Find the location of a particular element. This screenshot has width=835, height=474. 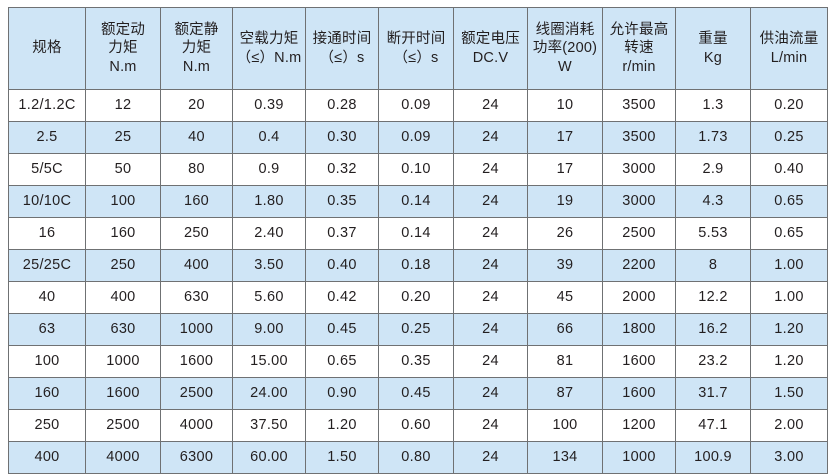

cell-rated_dynamic: 400 is located at coordinates (123, 297).